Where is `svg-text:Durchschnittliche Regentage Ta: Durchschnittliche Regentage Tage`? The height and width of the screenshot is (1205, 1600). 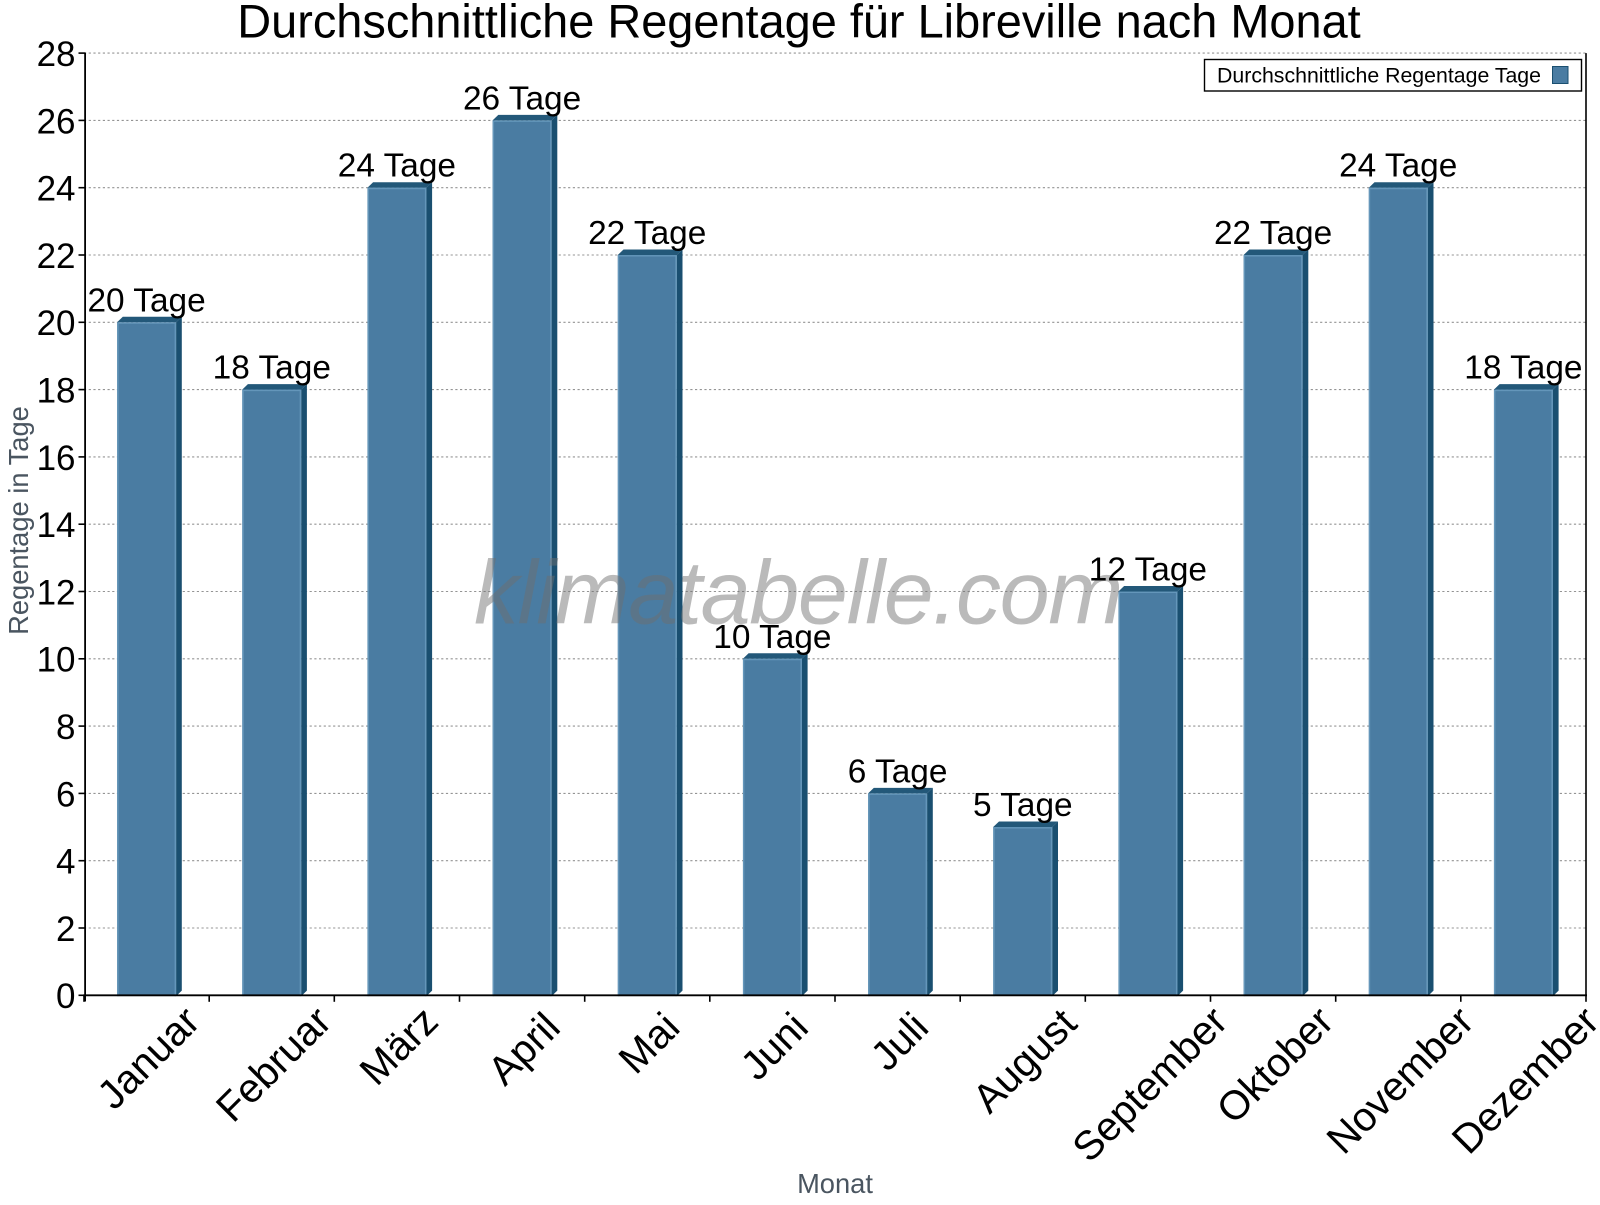 svg-text:Durchschnittliche Regentage Ta: Durchschnittliche Regentage Tage is located at coordinates (1379, 76).